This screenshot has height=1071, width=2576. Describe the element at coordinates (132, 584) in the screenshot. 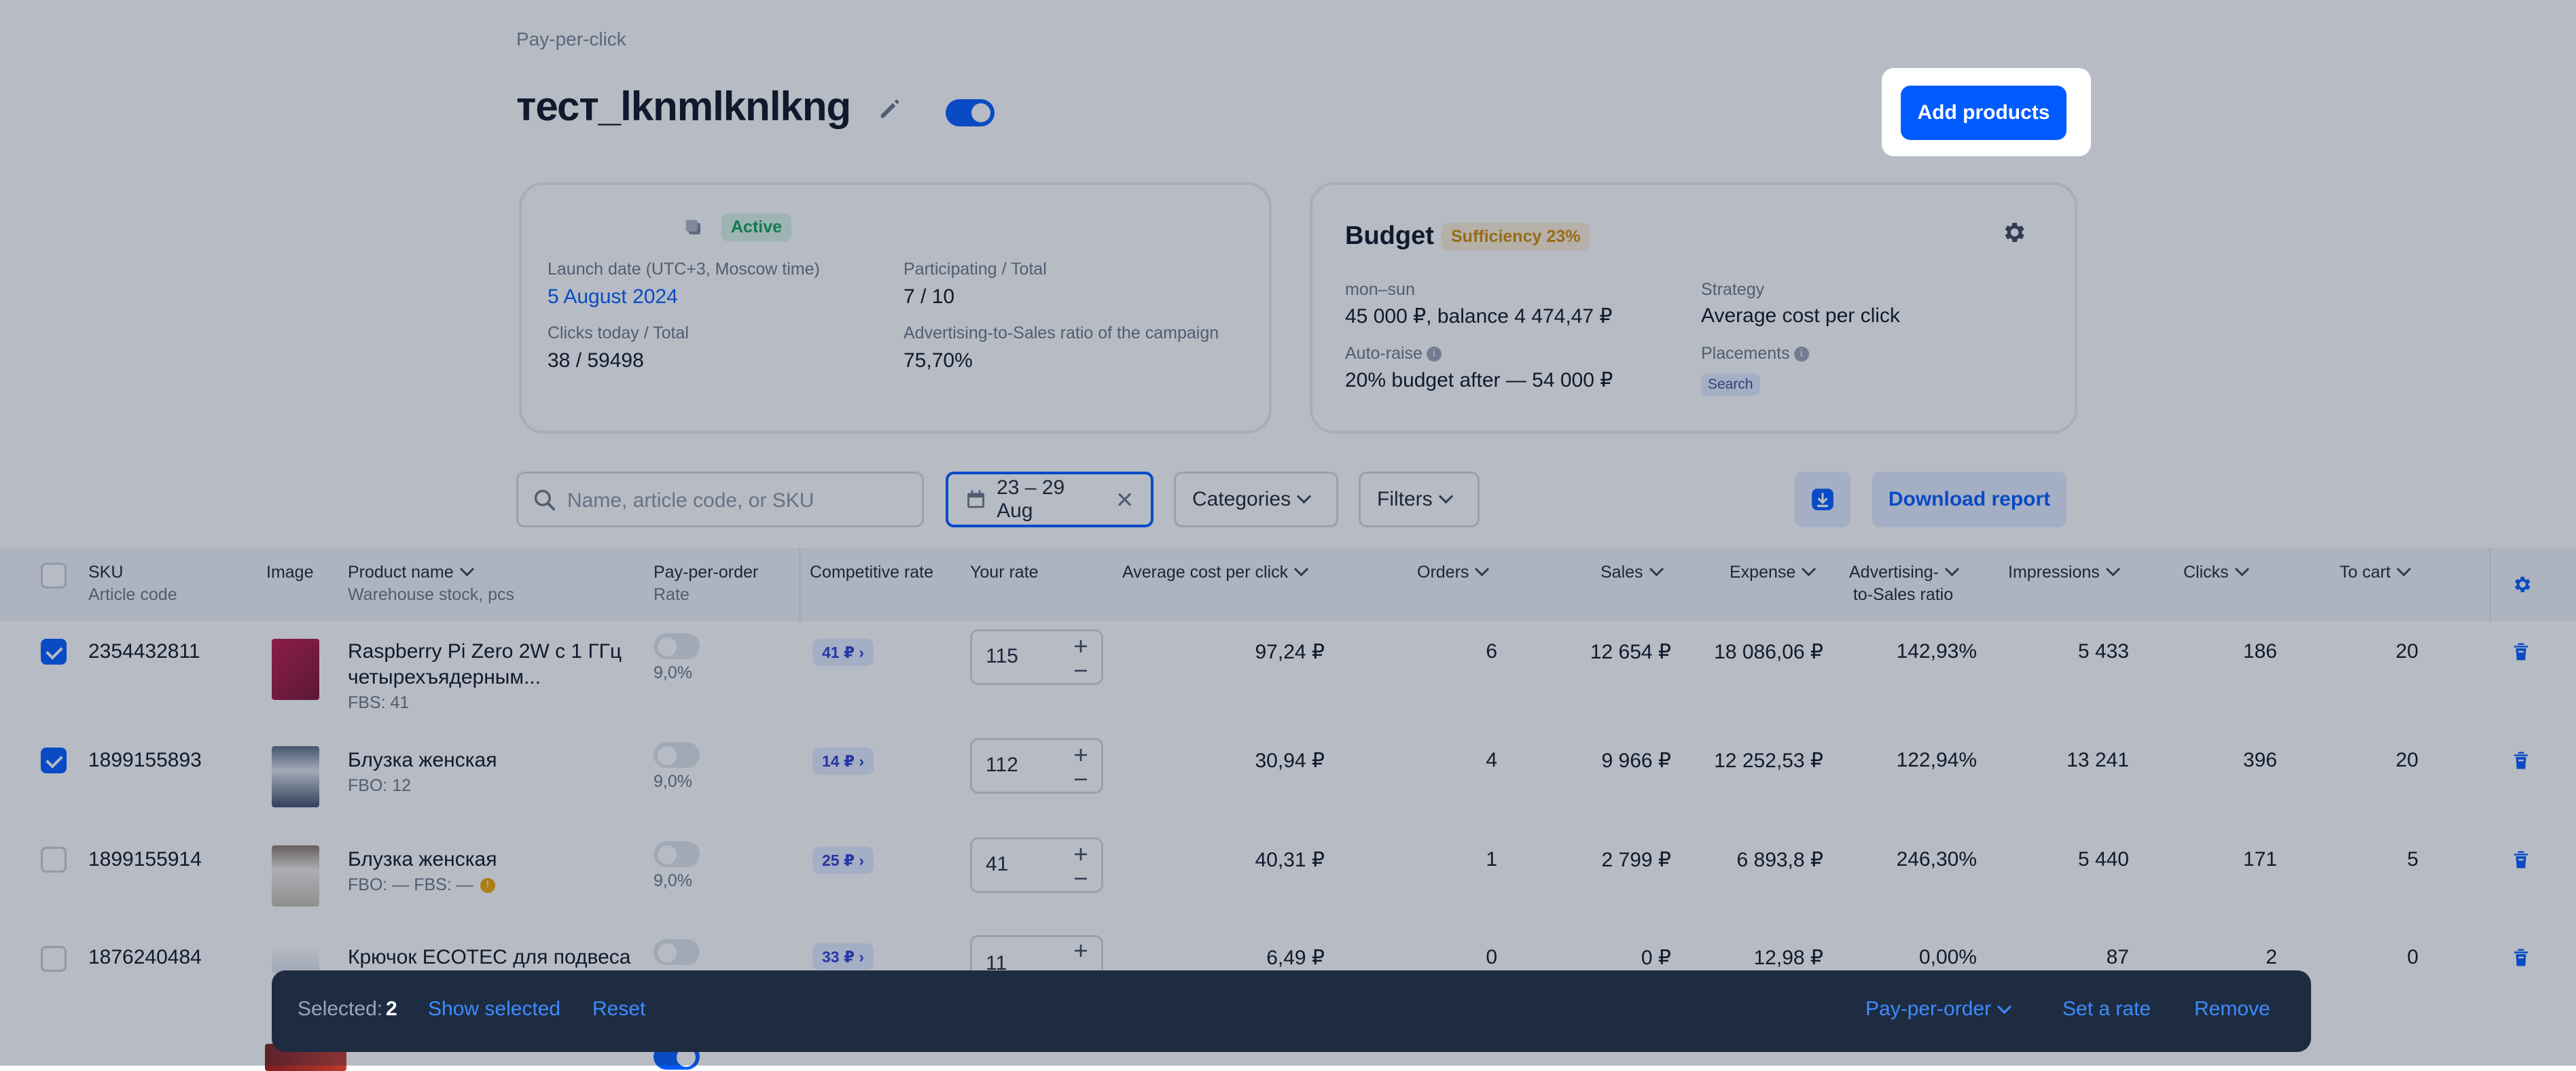

I see `col-sku: SKU Article code` at that location.